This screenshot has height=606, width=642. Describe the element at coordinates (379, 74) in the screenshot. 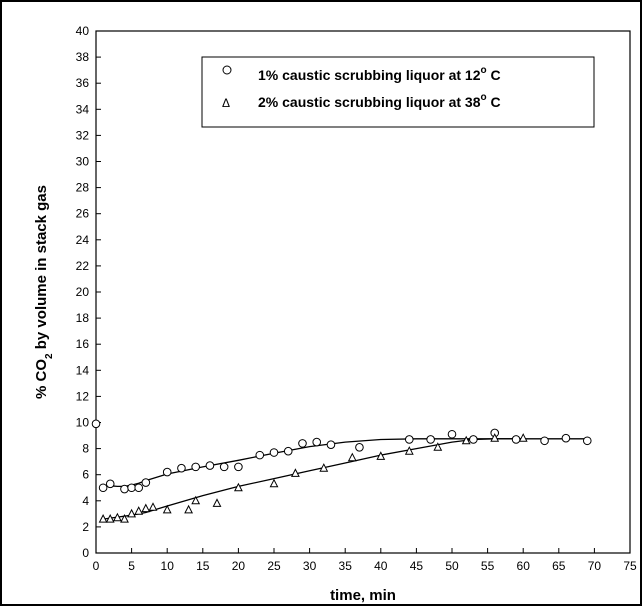

I see `legend-label-series-1: 1% caustic scrubbing liquor at 12o C` at that location.